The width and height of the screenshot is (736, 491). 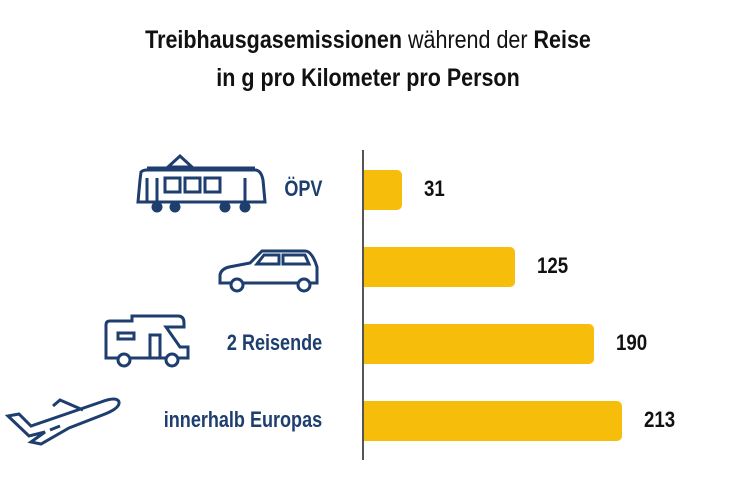 What do you see at coordinates (201, 183) in the screenshot?
I see `tram-icon` at bounding box center [201, 183].